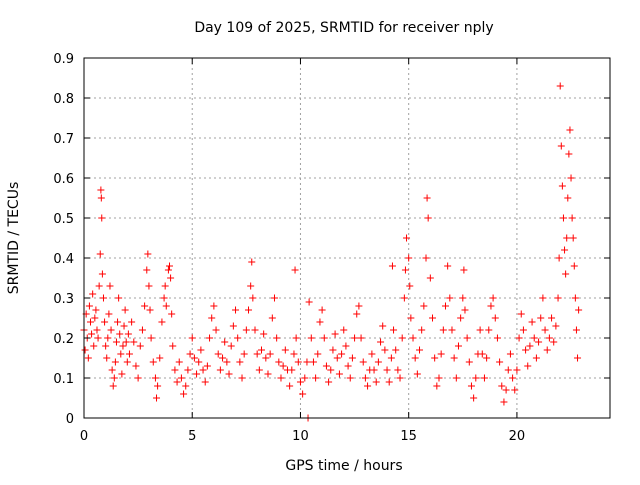  Describe the element at coordinates (63, 299) in the screenshot. I see `y-tick-label: 0.3` at that location.